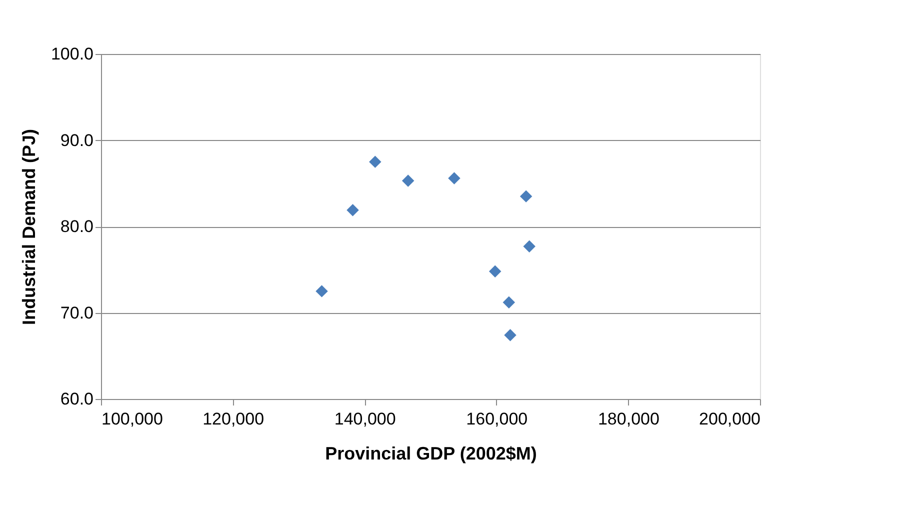 The width and height of the screenshot is (901, 518). What do you see at coordinates (233, 419) in the screenshot?
I see `x-tick-label: 120,000` at bounding box center [233, 419].